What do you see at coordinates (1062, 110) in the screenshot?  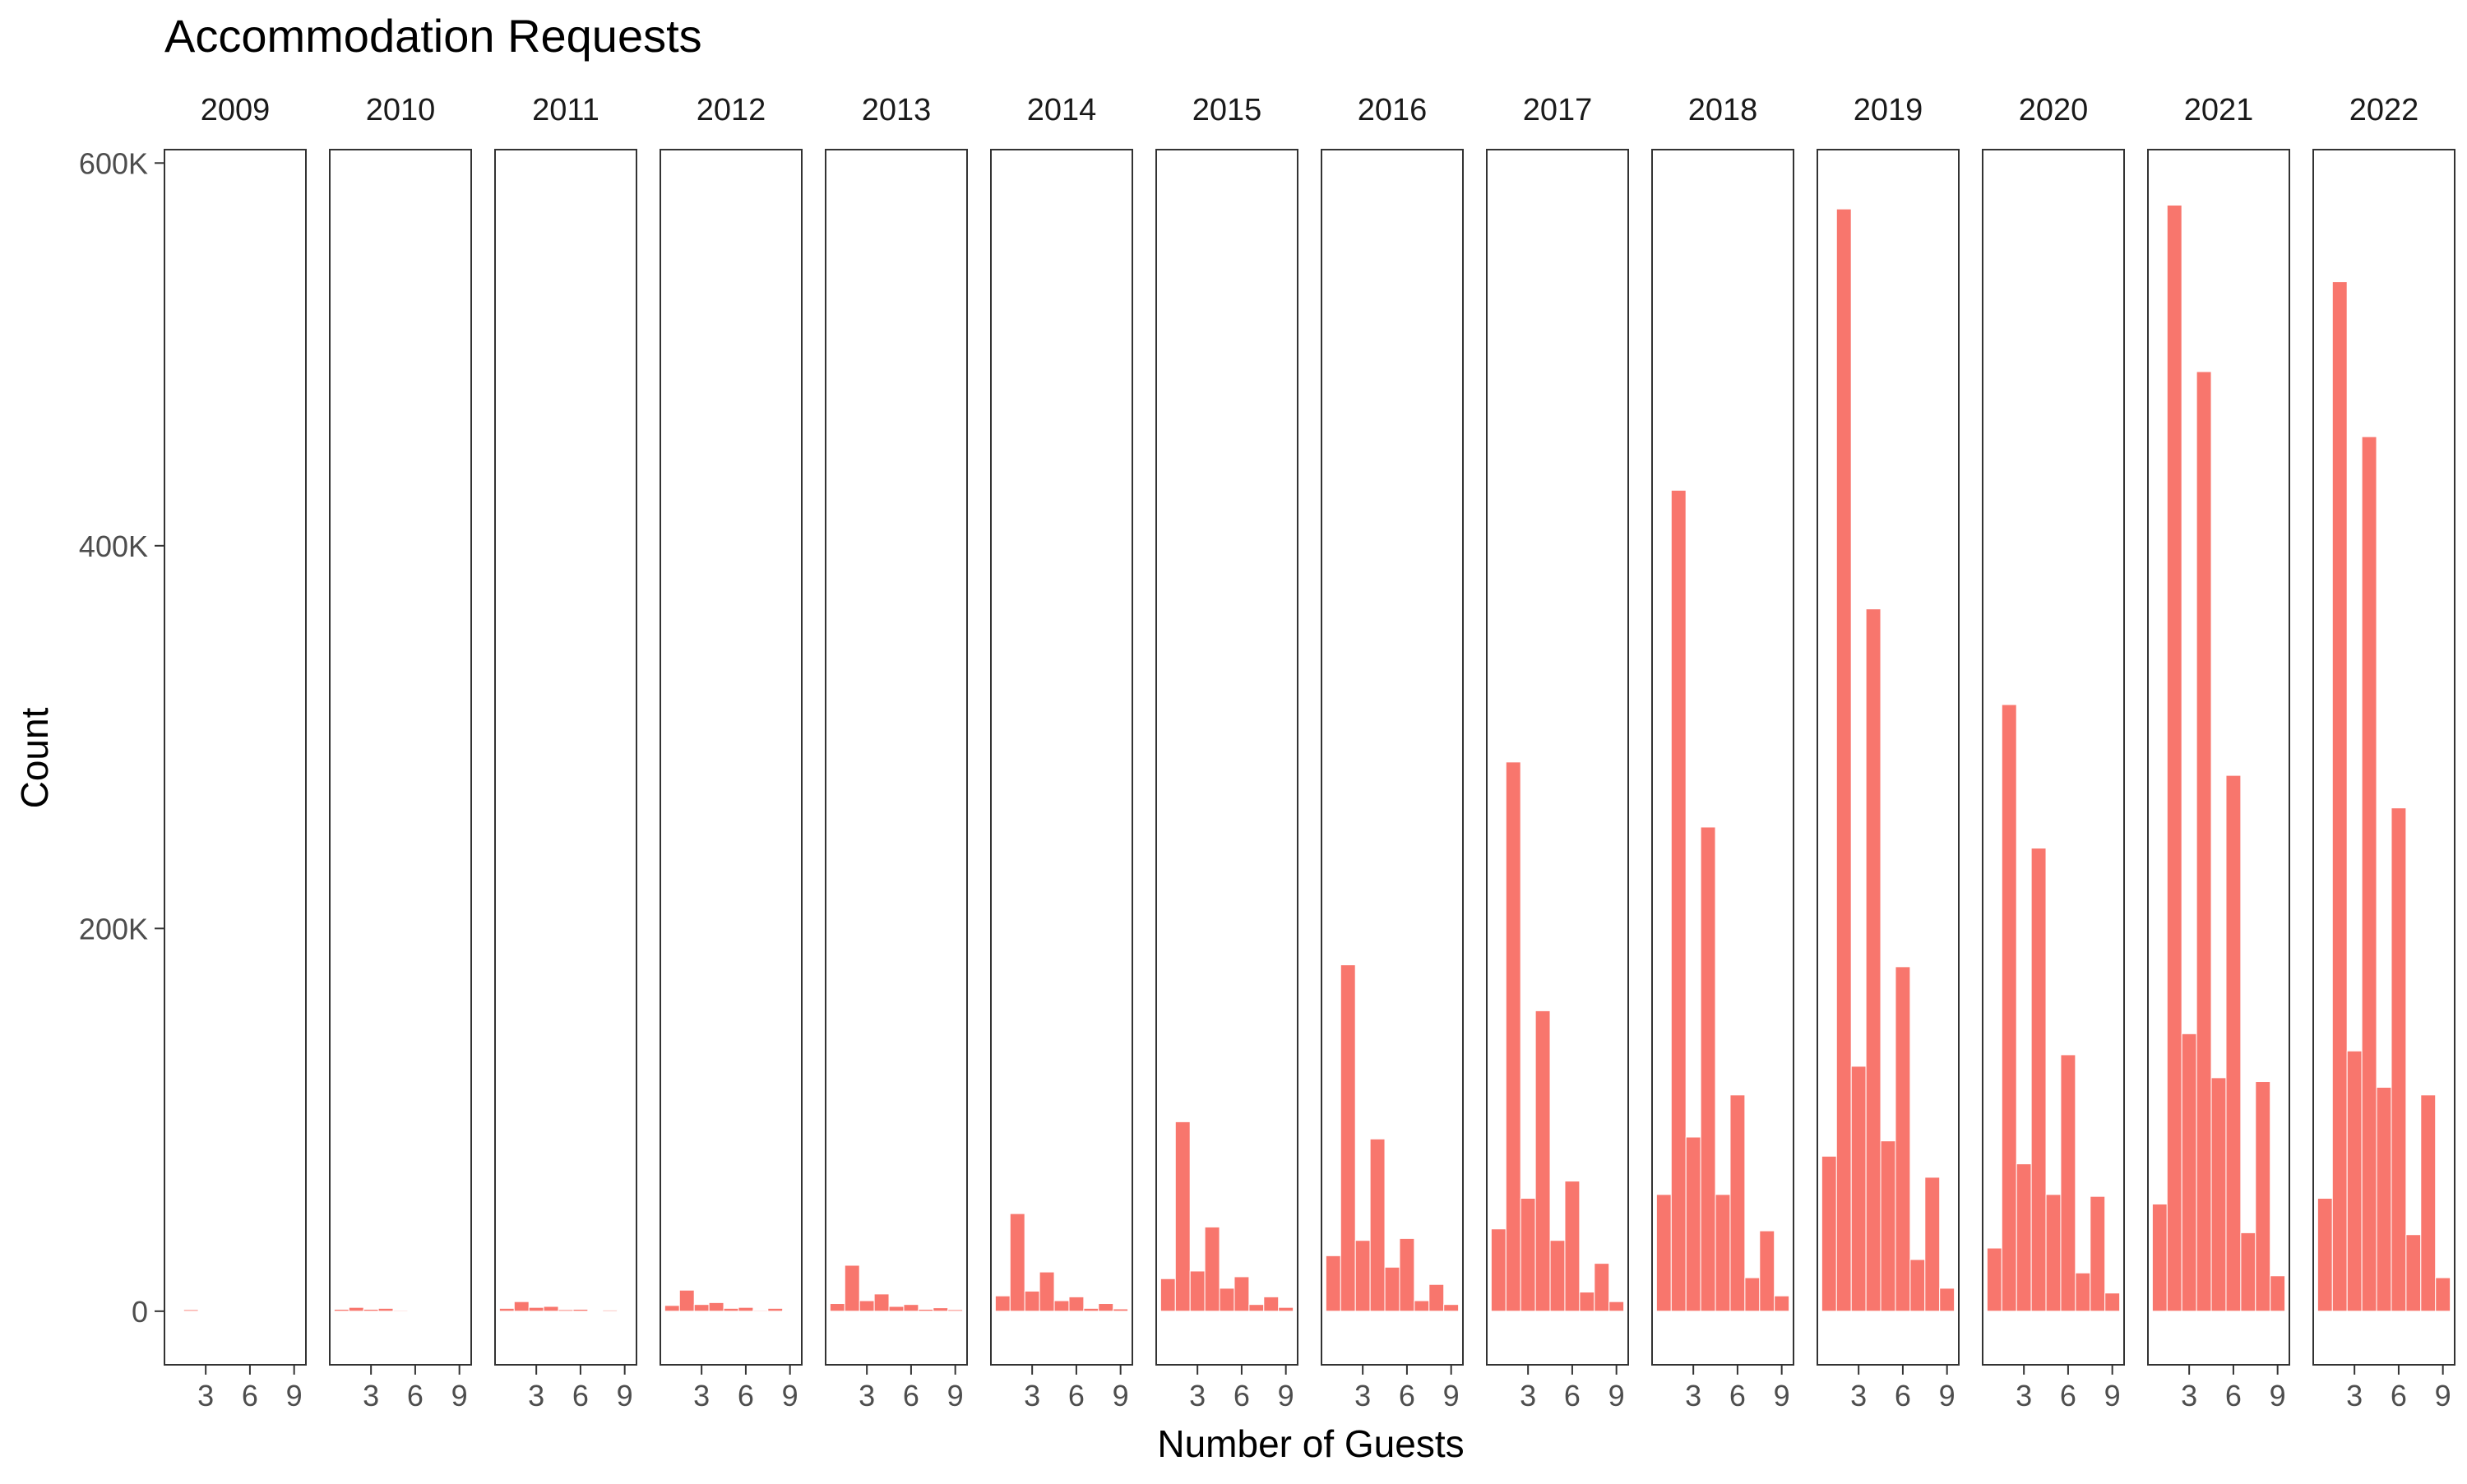 I see `facet-strip-label: 2014` at bounding box center [1062, 110].